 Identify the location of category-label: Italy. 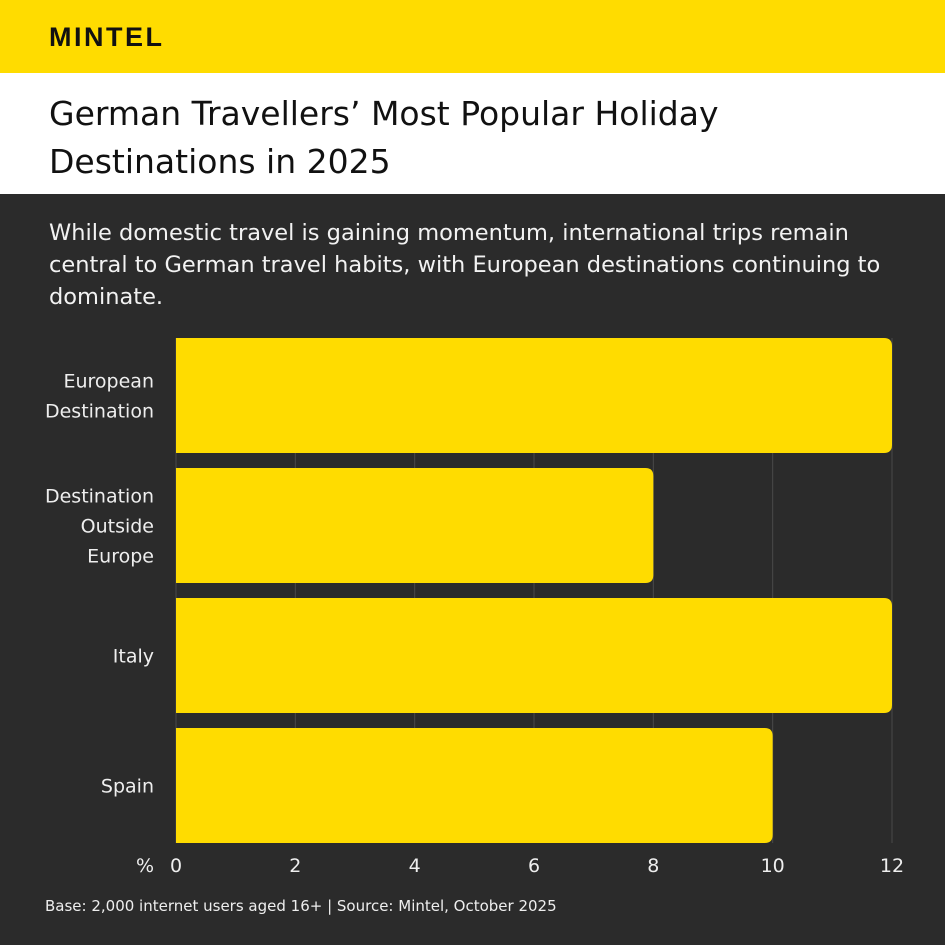
(133, 657).